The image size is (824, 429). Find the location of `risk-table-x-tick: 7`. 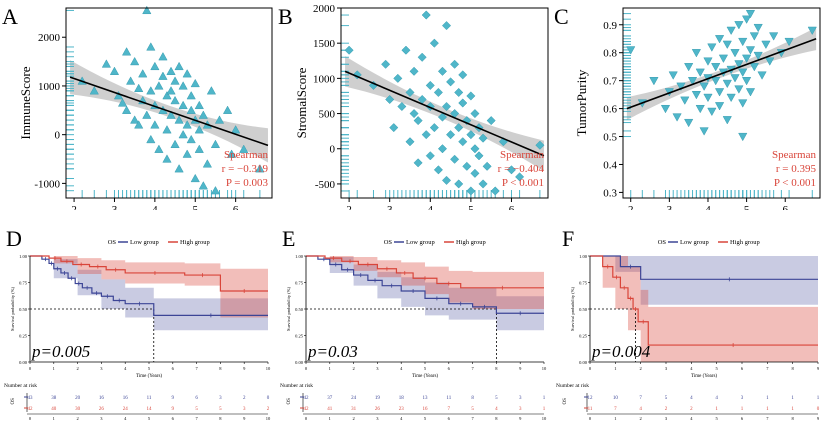

risk-table-x-tick: 7 is located at coordinates (196, 418).